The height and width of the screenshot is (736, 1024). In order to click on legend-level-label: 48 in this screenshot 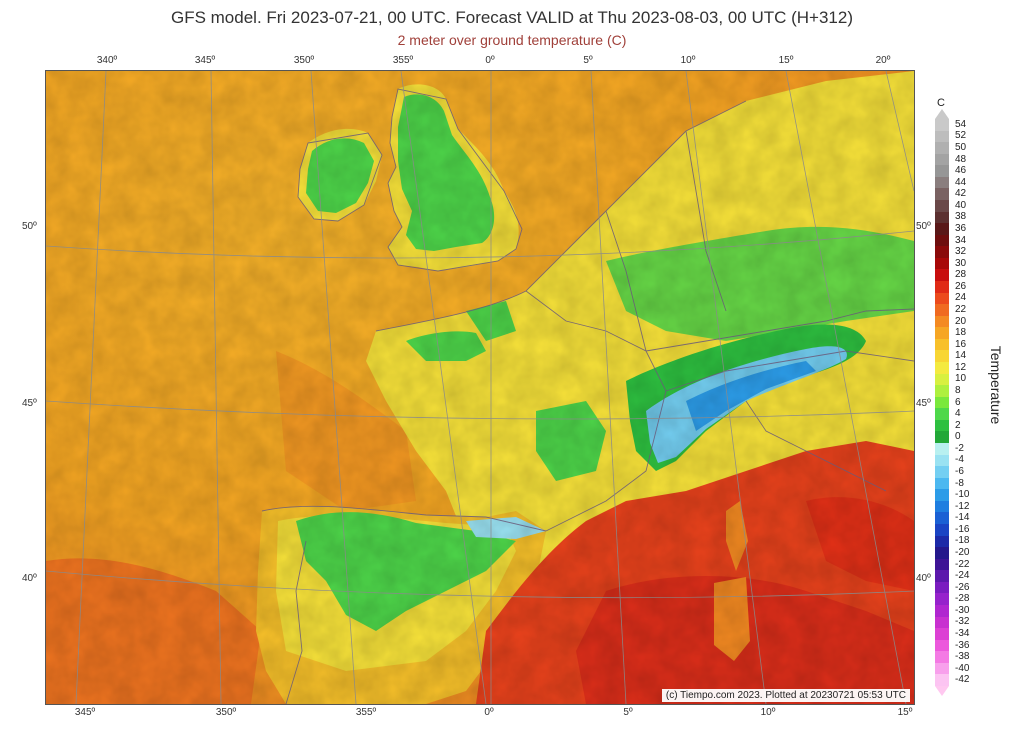, I will do `click(961, 159)`.